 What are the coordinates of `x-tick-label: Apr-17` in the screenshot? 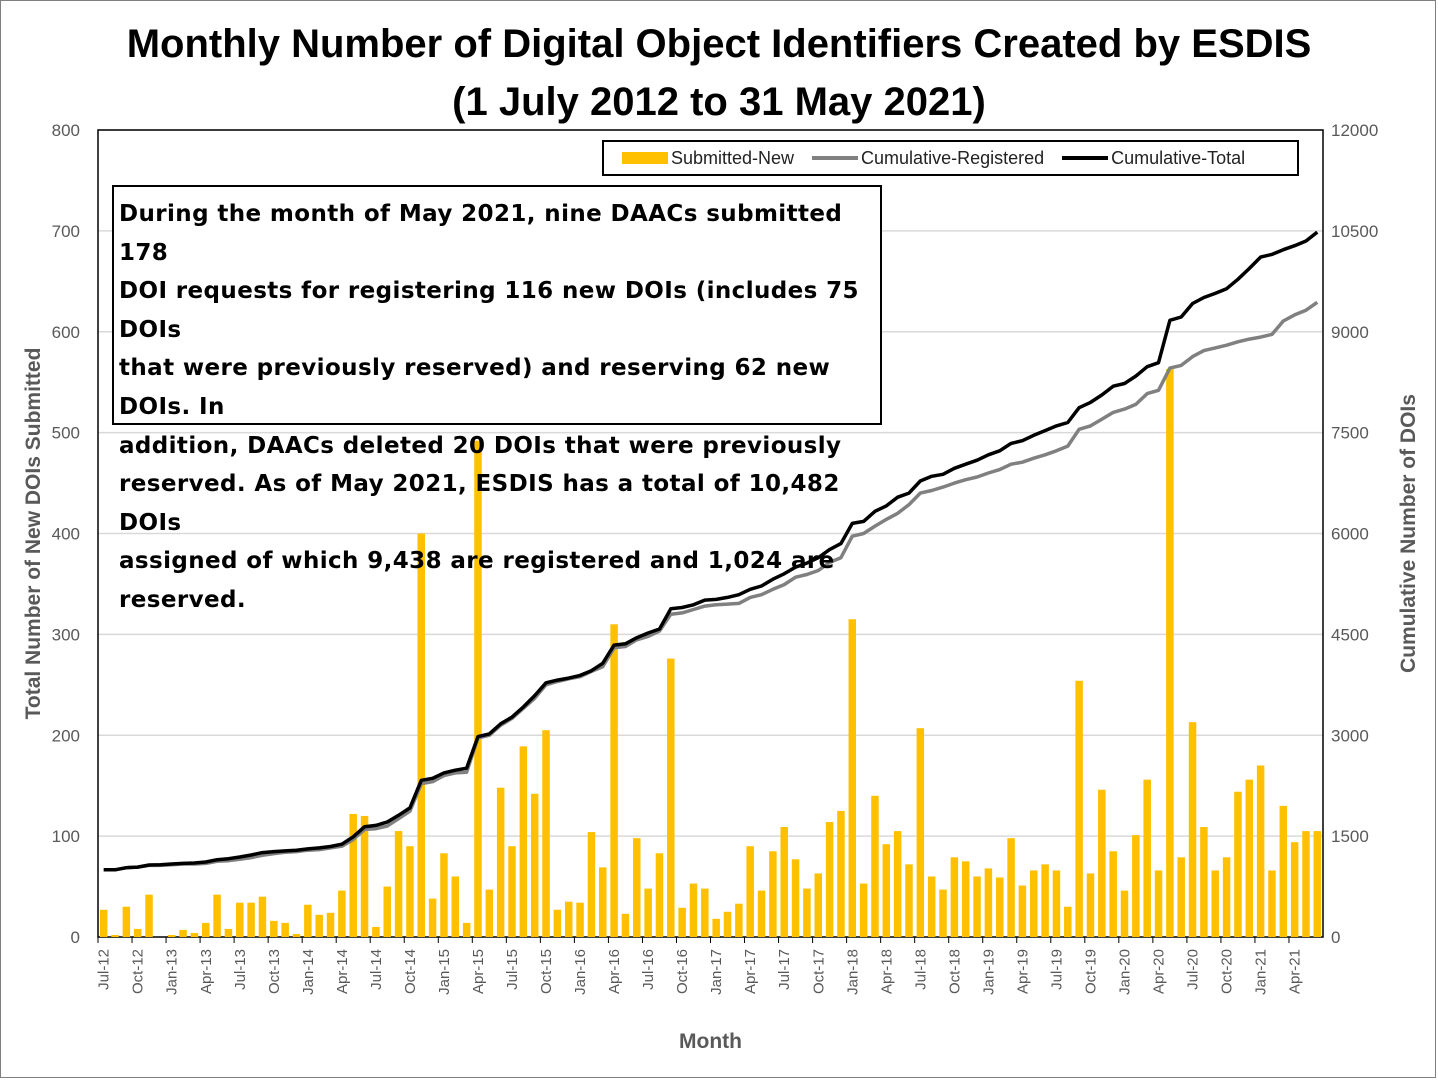 It's located at (750, 971).